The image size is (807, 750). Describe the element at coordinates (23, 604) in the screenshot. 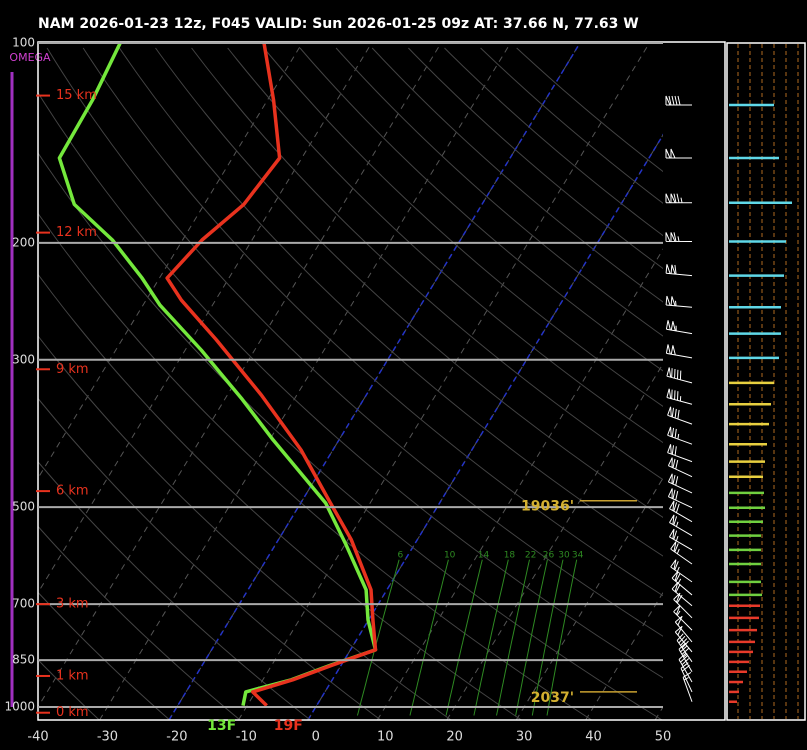

I see `y-tick-label: 700` at that location.